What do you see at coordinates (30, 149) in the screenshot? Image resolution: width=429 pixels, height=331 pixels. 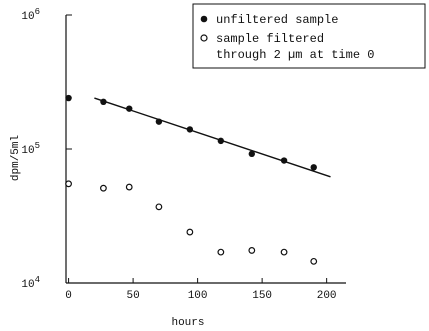 I see `y-tick-label: 10⁵` at bounding box center [30, 149].